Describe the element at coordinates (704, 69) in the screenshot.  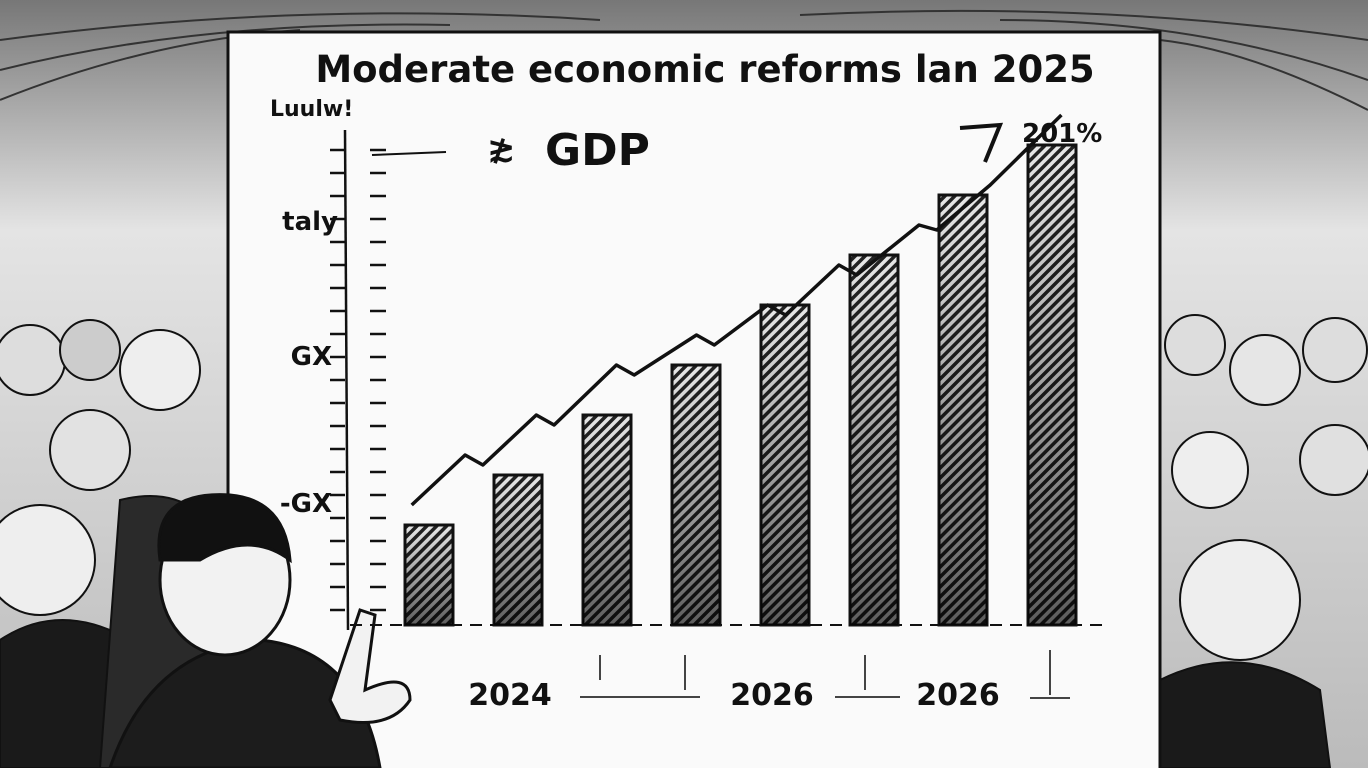
I see `chart-title: Moderate economic reforms lan 2025` at that location.